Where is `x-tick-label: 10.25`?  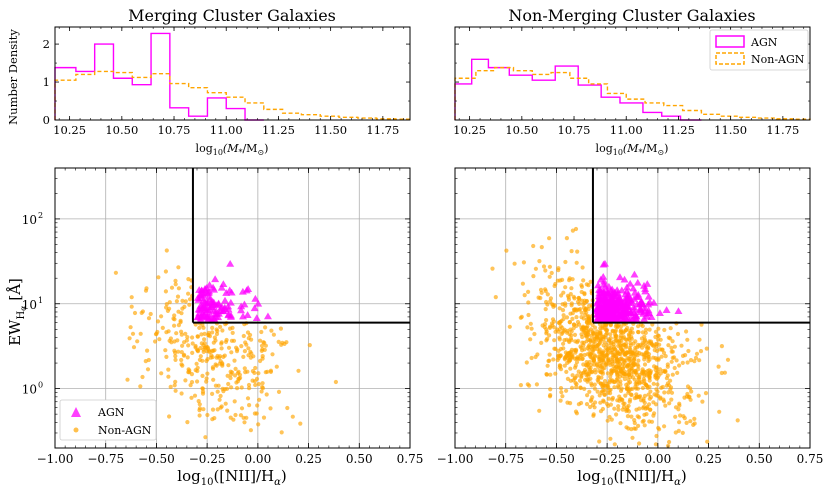
x-tick-label: 10.25 is located at coordinates (469, 130).